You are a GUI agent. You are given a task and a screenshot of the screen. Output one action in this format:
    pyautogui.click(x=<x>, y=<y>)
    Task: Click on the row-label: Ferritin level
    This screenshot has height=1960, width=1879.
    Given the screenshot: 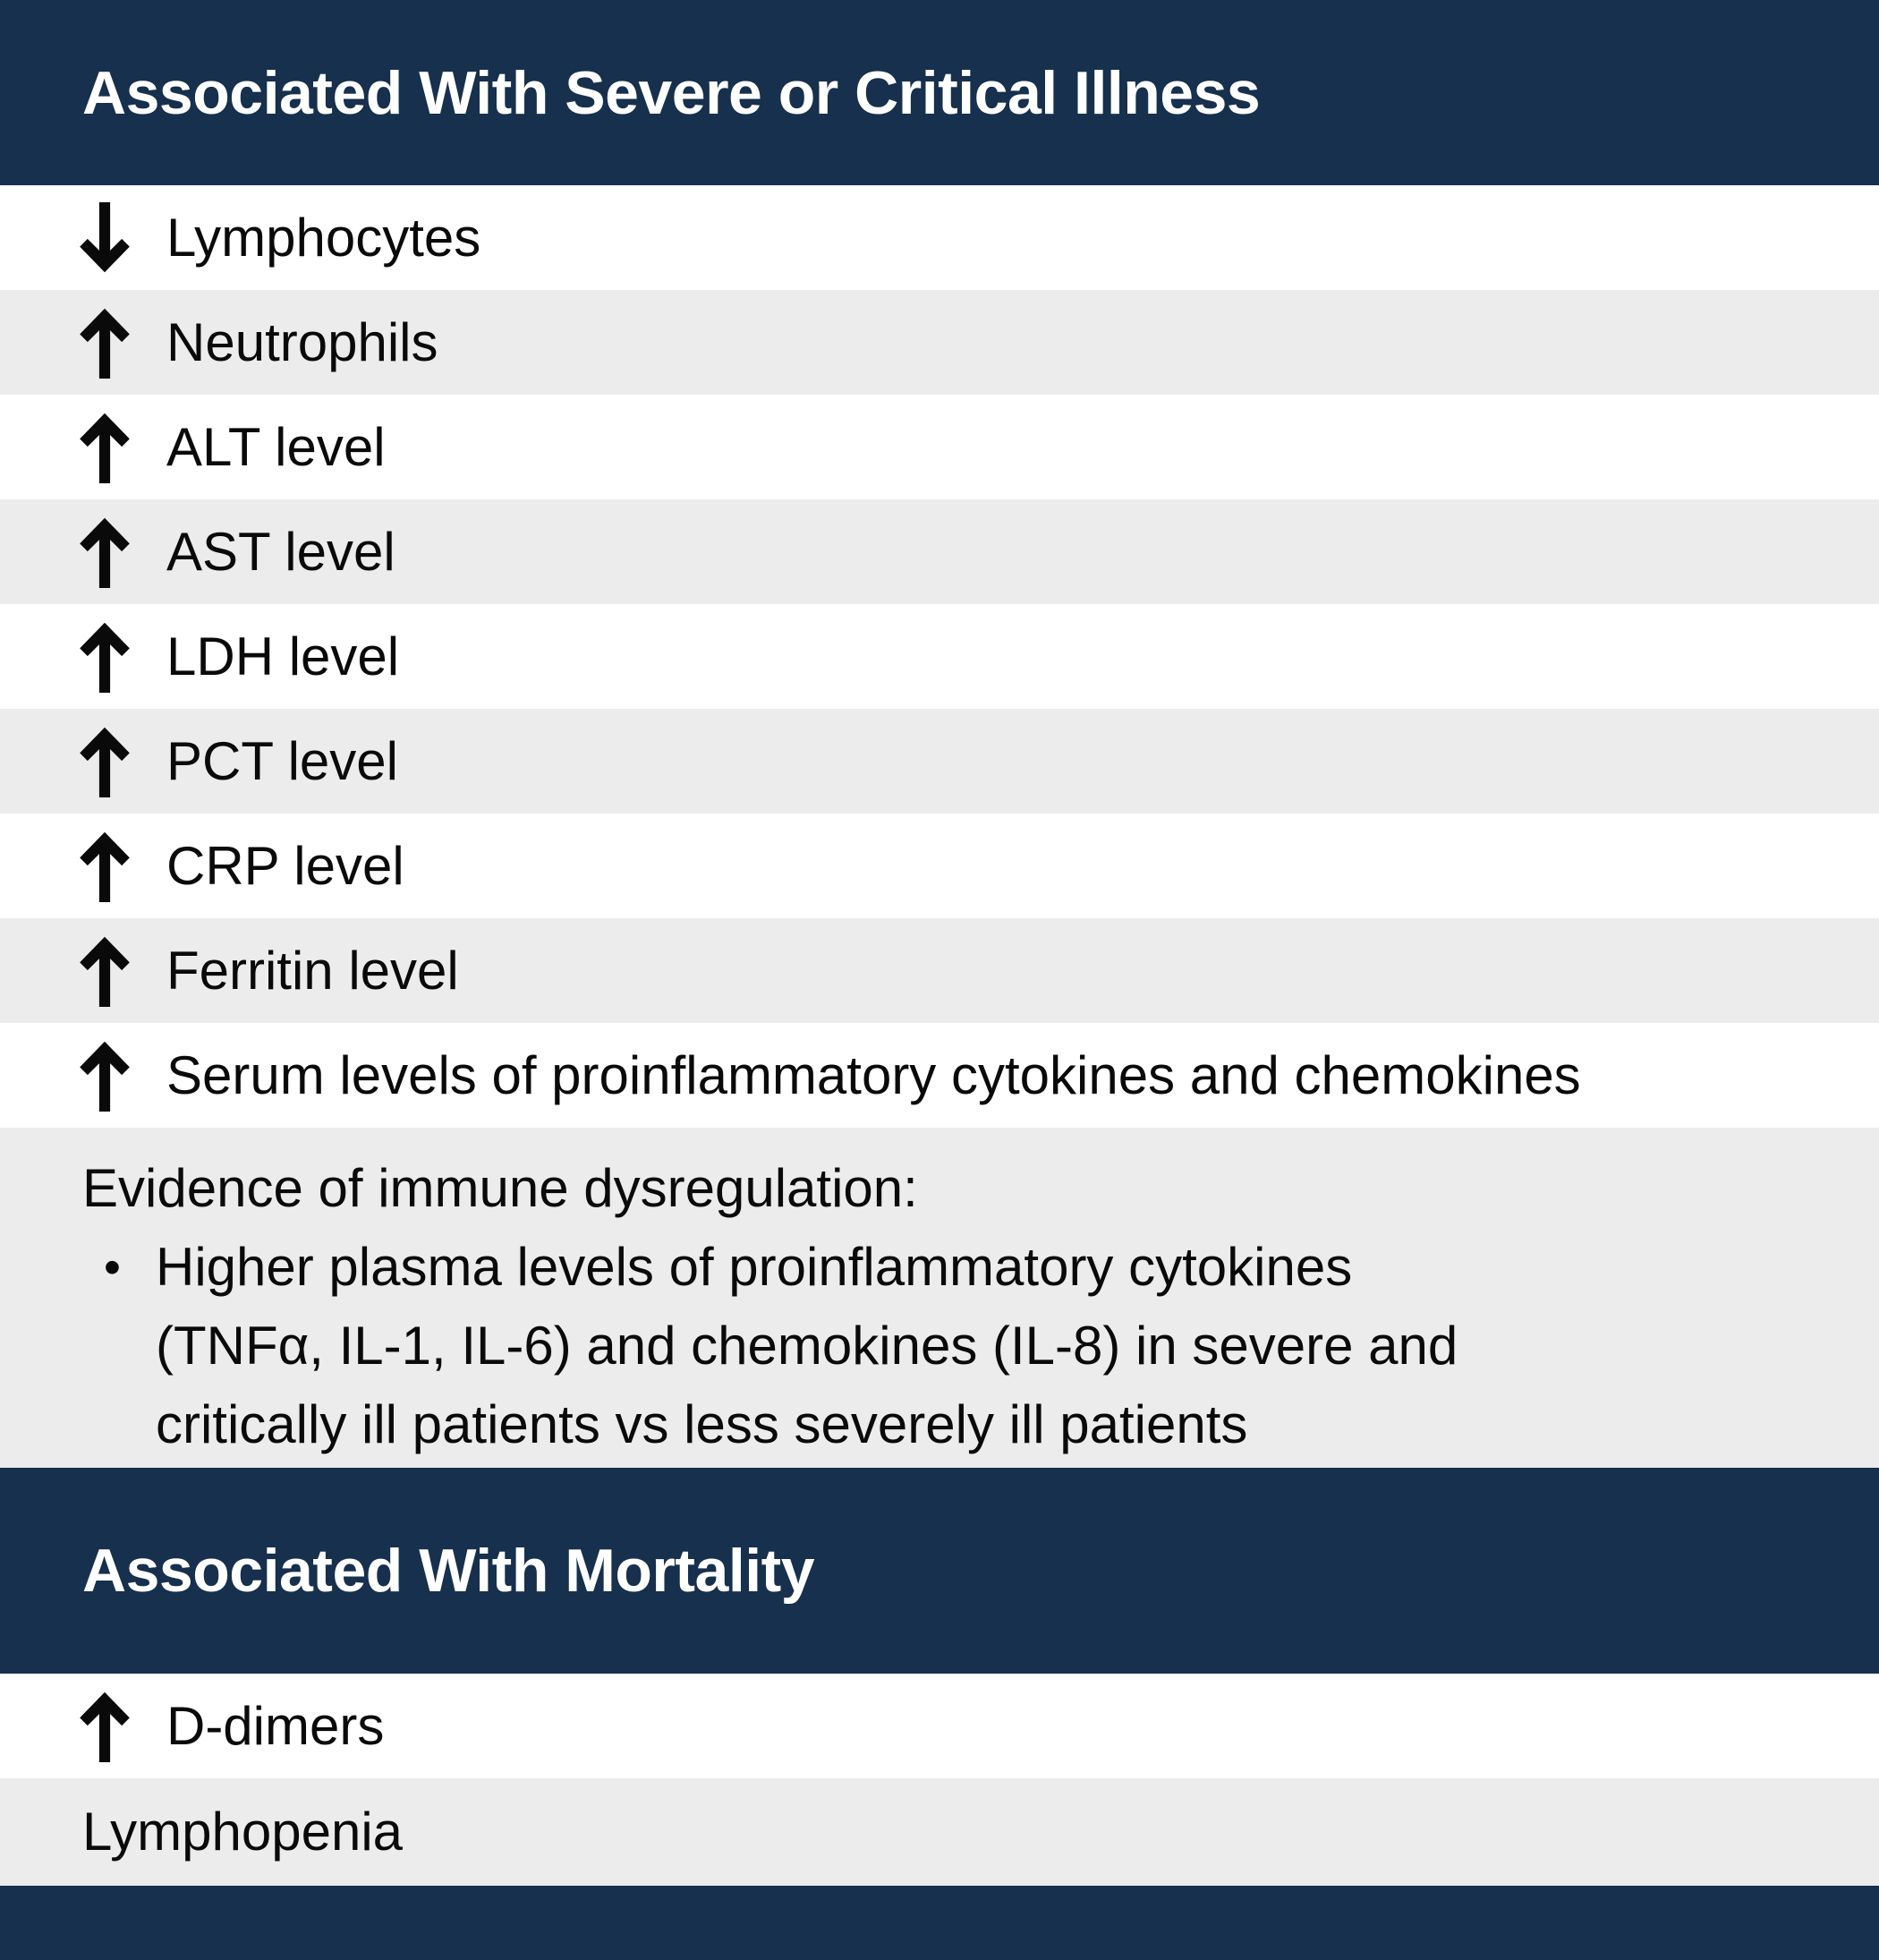 What is the action you would take?
    pyautogui.click(x=312, y=970)
    